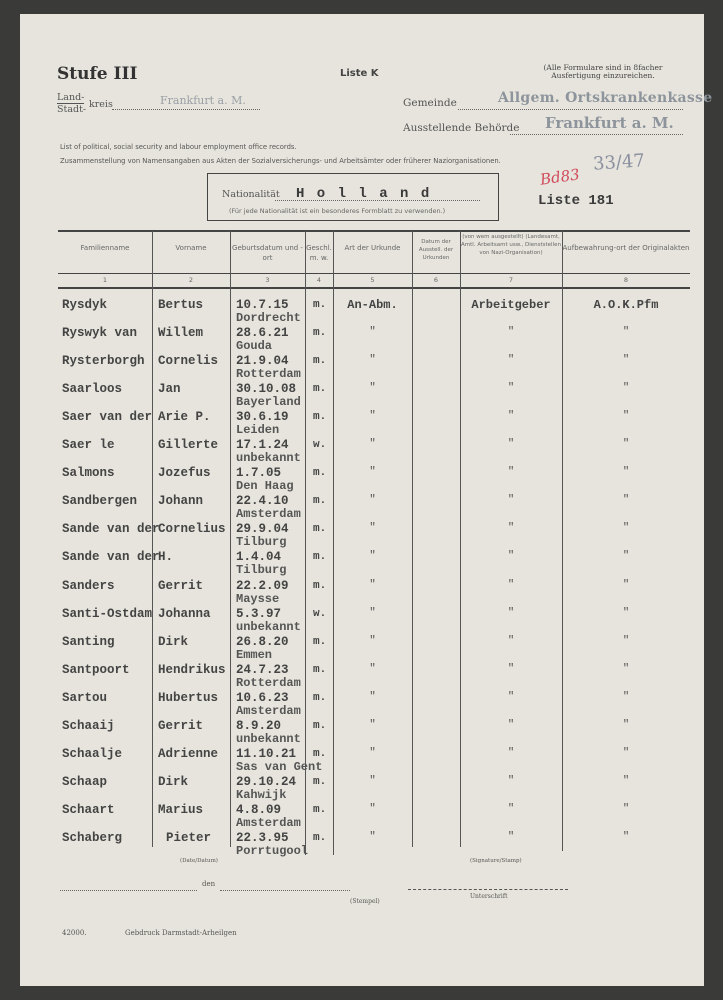 This screenshot has height=1000, width=723. Describe the element at coordinates (188, 445) in the screenshot. I see `first-name-cell: Gillerte` at that location.